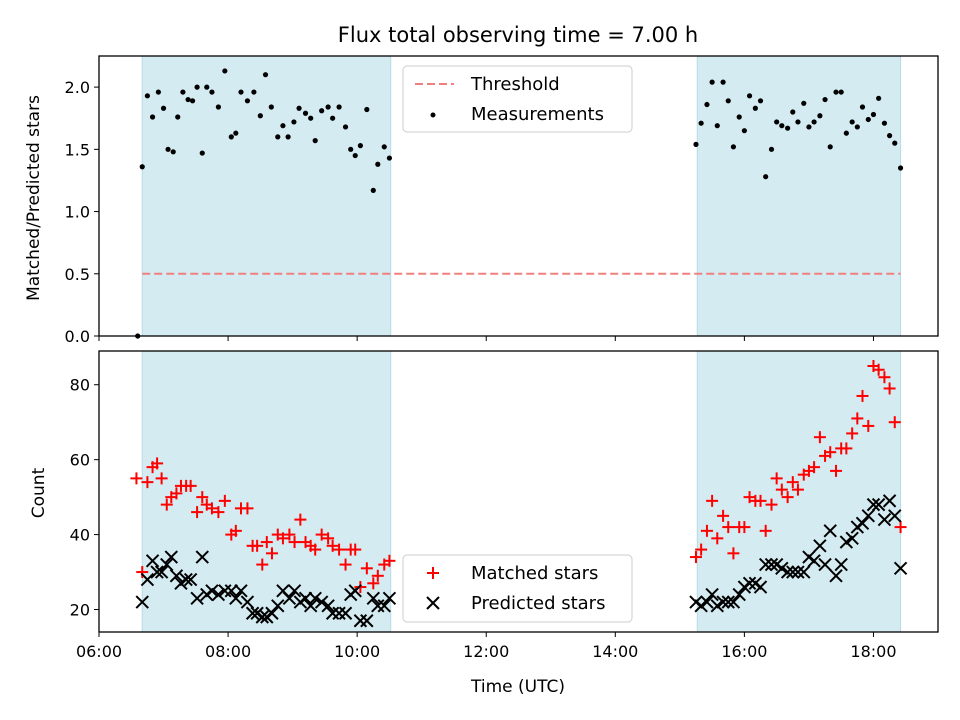  Describe the element at coordinates (80, 535) in the screenshot. I see `y-tick-label: 40` at that location.